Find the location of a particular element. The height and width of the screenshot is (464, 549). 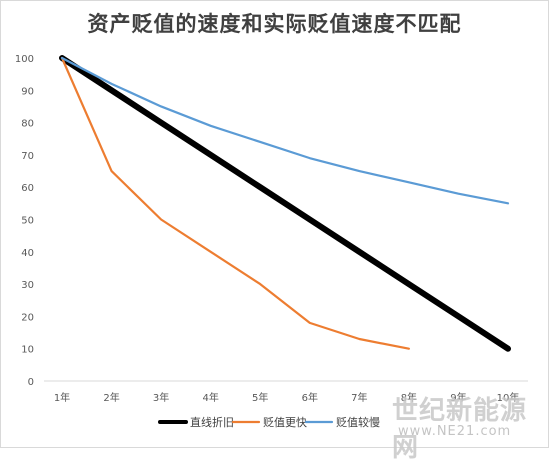

y-tick-label: 0 is located at coordinates (31, 382).